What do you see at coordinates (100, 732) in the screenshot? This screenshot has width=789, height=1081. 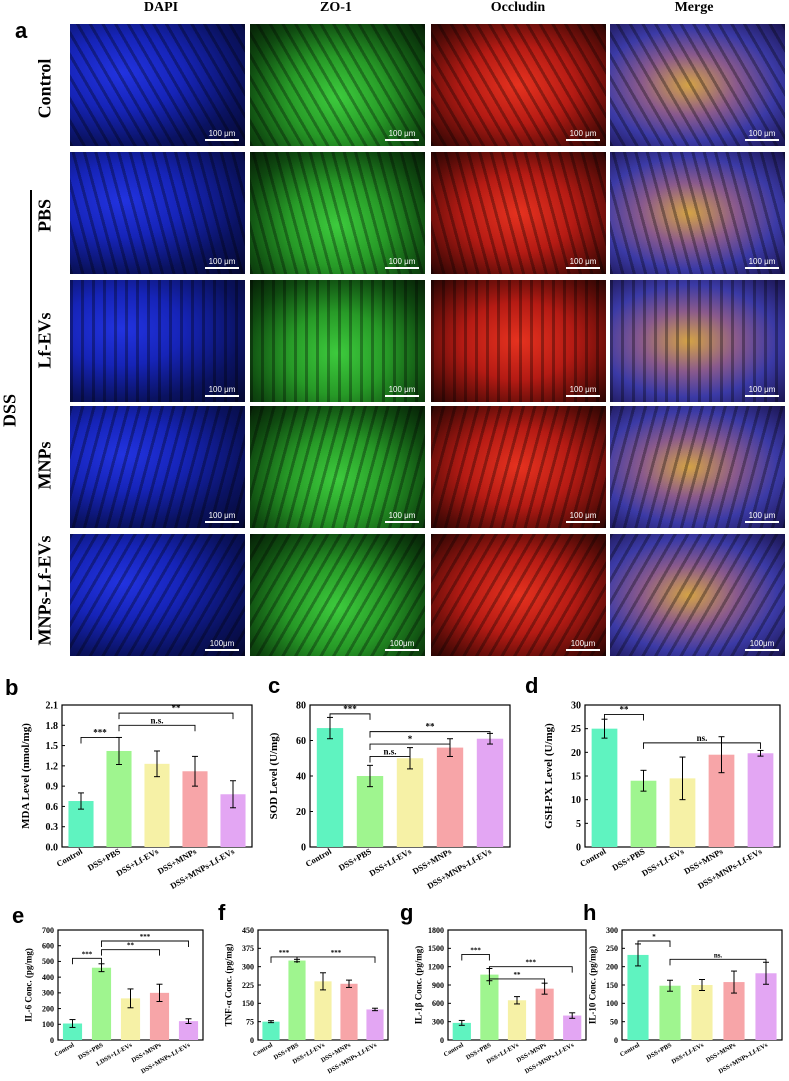 I see `significance-label-b: ***` at bounding box center [100, 732].